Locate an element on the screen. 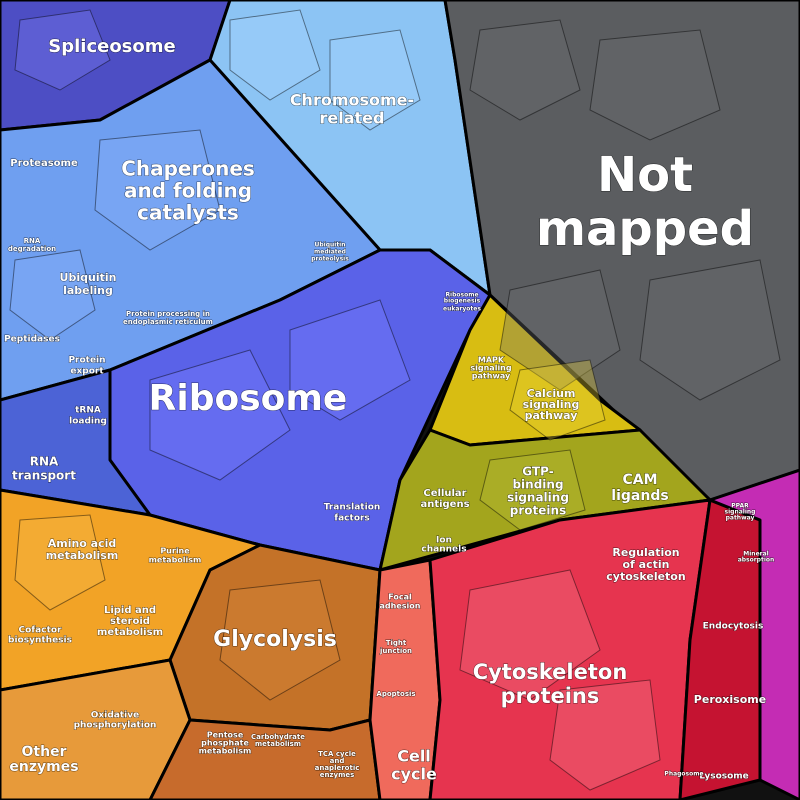  label-ubiquitin-proteolysis-line3: proteolysis is located at coordinates (330, 259).